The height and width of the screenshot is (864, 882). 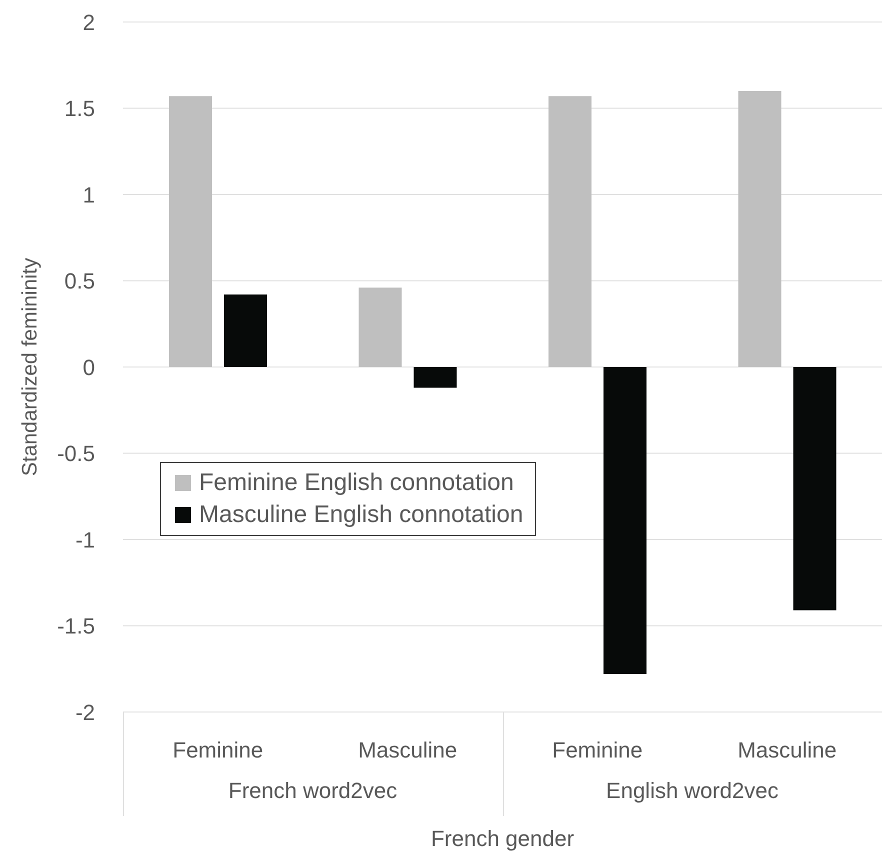 What do you see at coordinates (79, 281) in the screenshot?
I see `y-tick-label: 0.5` at bounding box center [79, 281].